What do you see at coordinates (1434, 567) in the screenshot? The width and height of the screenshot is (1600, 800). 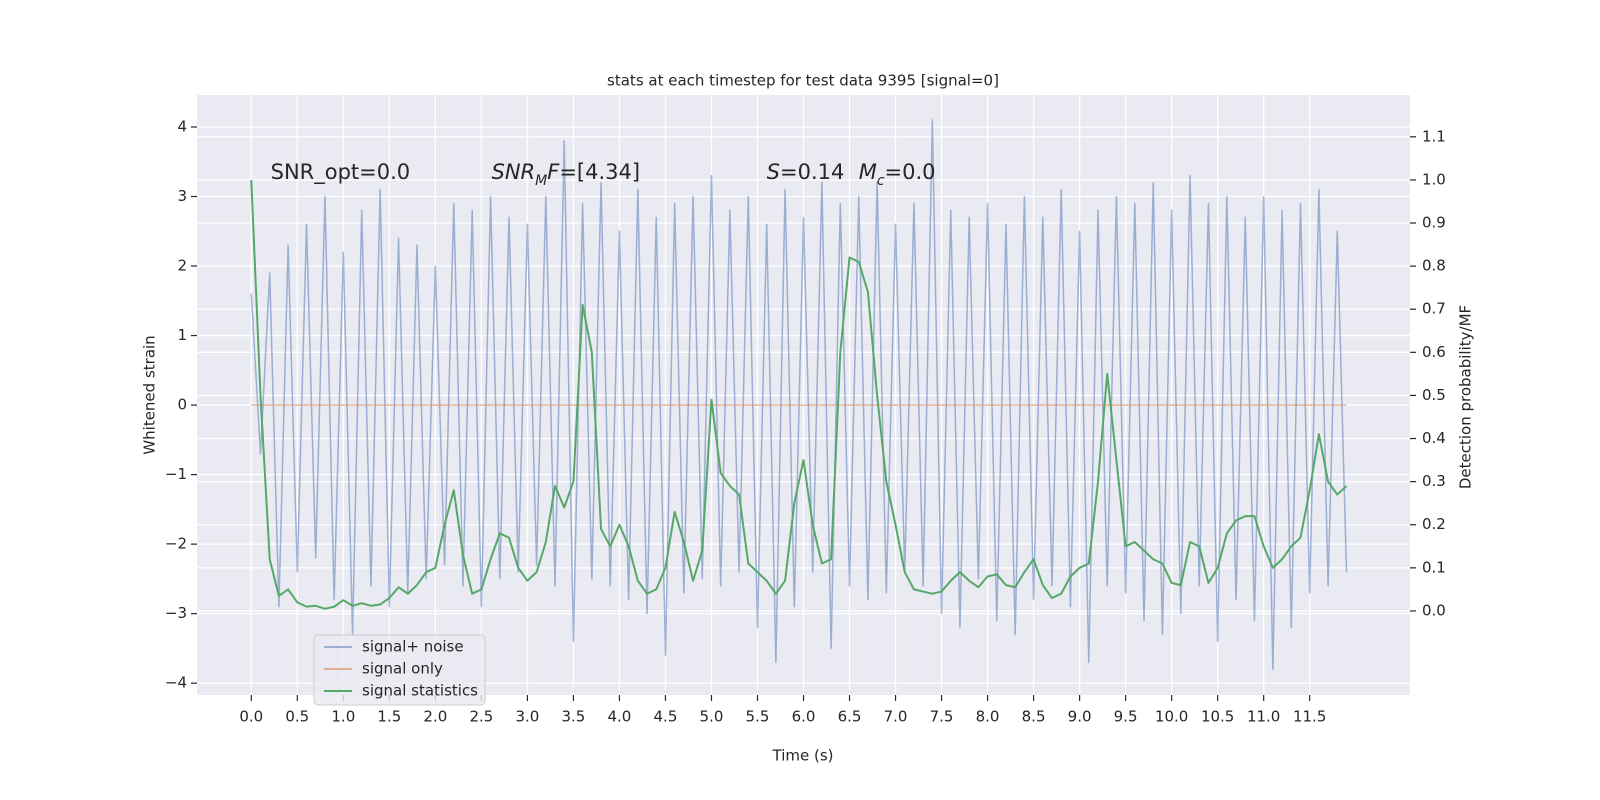 I see `y2-tick-label: 0.1` at bounding box center [1434, 567].